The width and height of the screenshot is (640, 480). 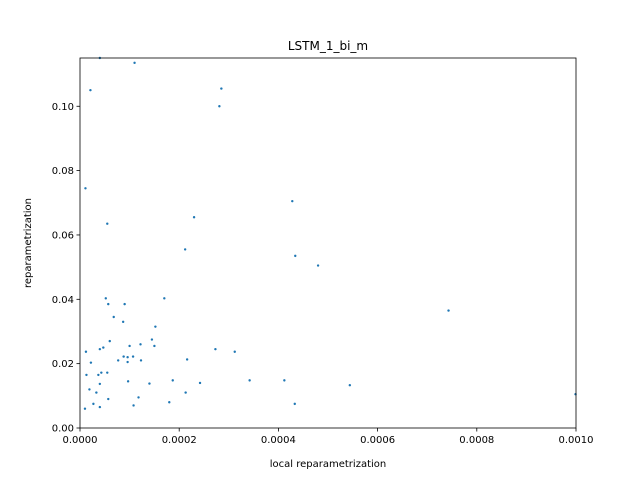 I want to click on x-axis-label: local reparametrization, so click(x=328, y=464).